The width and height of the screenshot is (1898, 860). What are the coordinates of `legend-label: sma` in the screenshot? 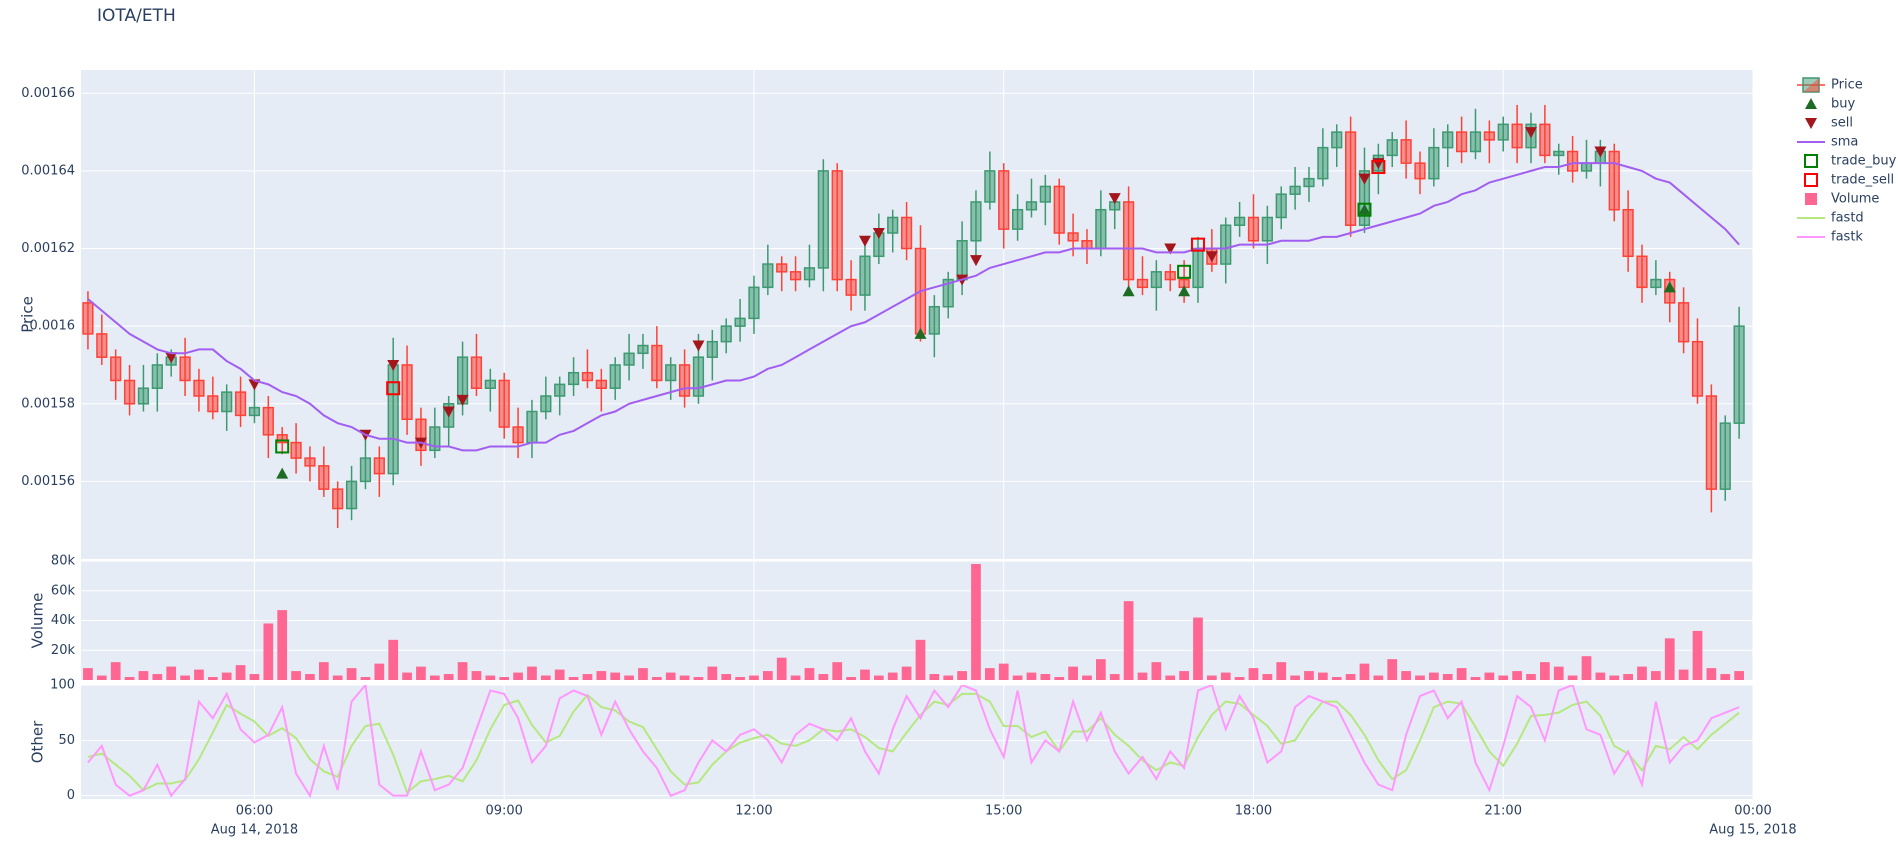 It's located at (1844, 142).